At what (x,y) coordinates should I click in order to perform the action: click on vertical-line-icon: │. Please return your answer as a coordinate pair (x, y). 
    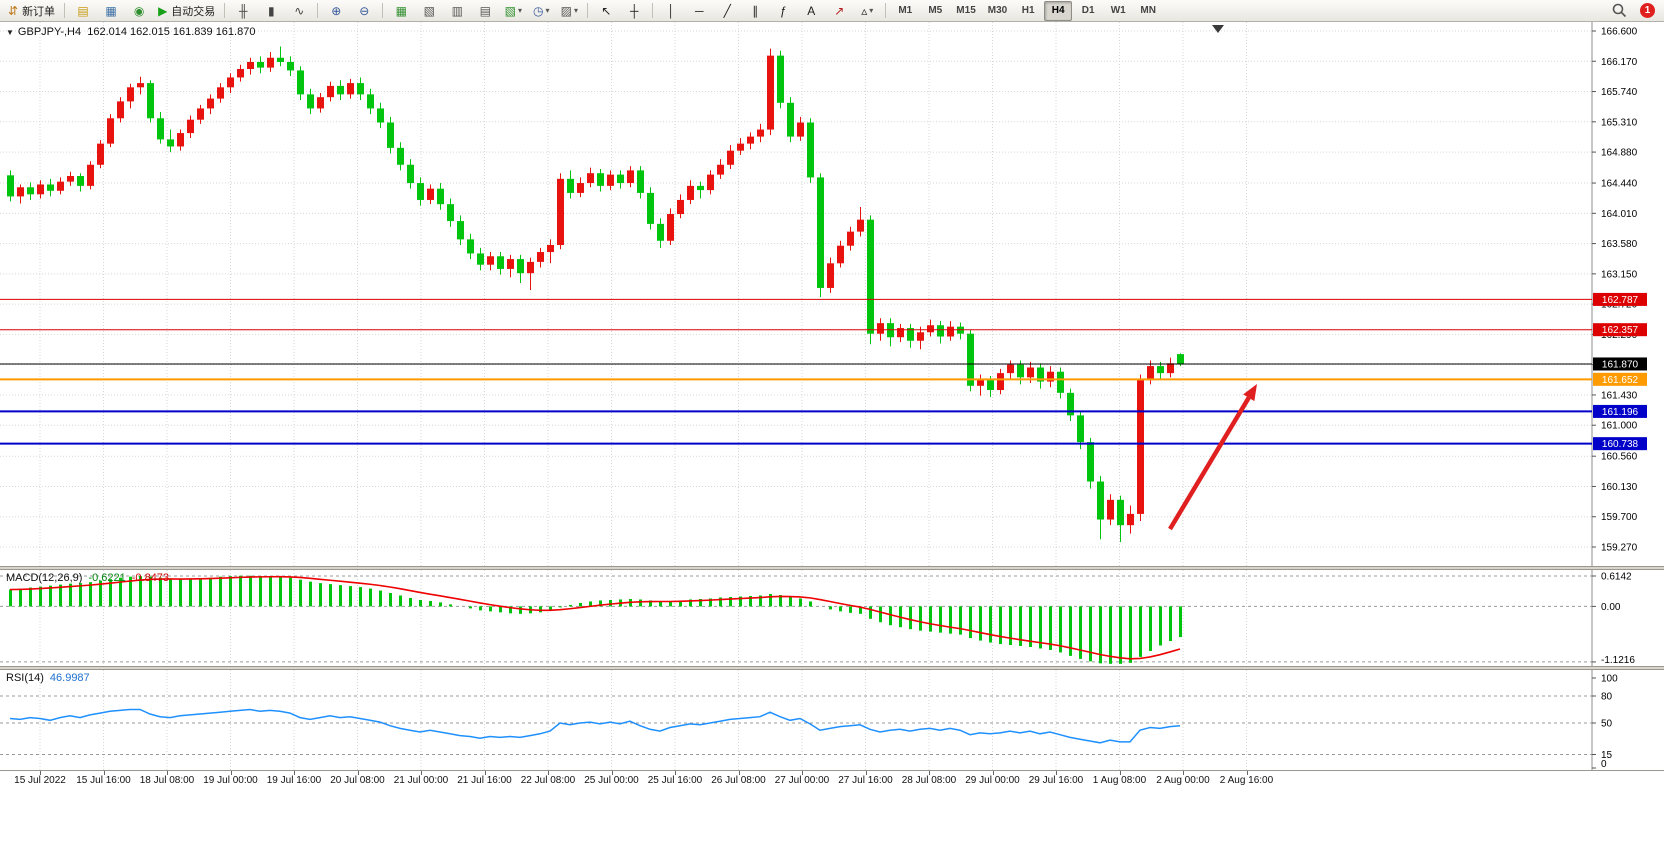
    Looking at the image, I should click on (671, 10).